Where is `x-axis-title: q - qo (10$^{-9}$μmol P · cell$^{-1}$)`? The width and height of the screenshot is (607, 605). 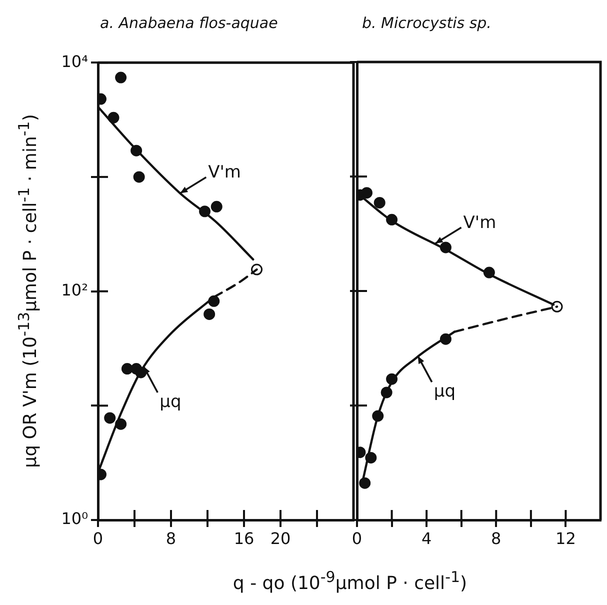
x-axis-title: q - qo (10$^{-9}$μmol P · cell$^{-1}$) is located at coordinates (350, 581).